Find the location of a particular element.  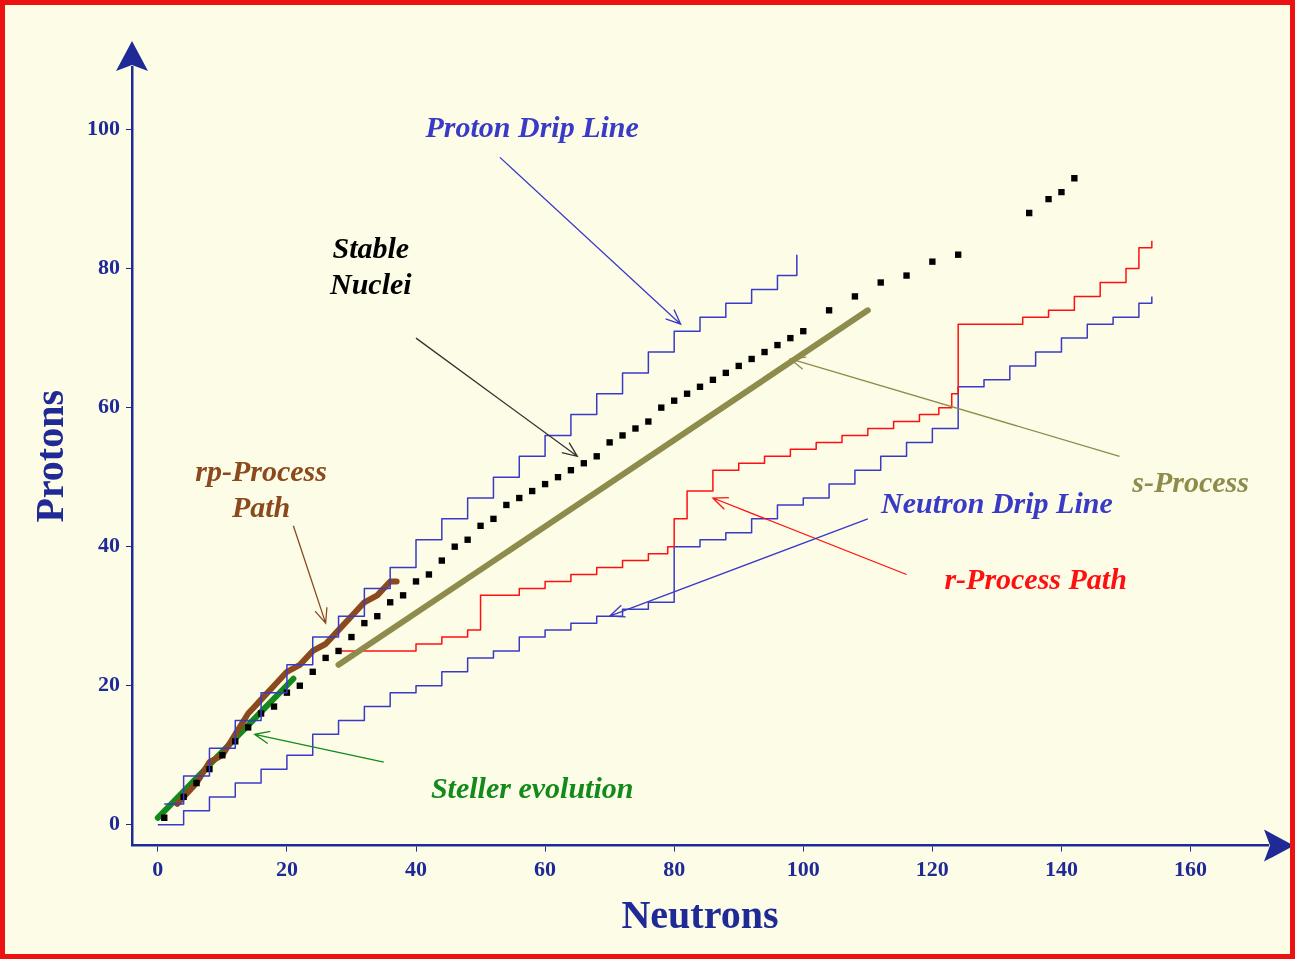

y-axis-title: Protons is located at coordinates (50, 456).